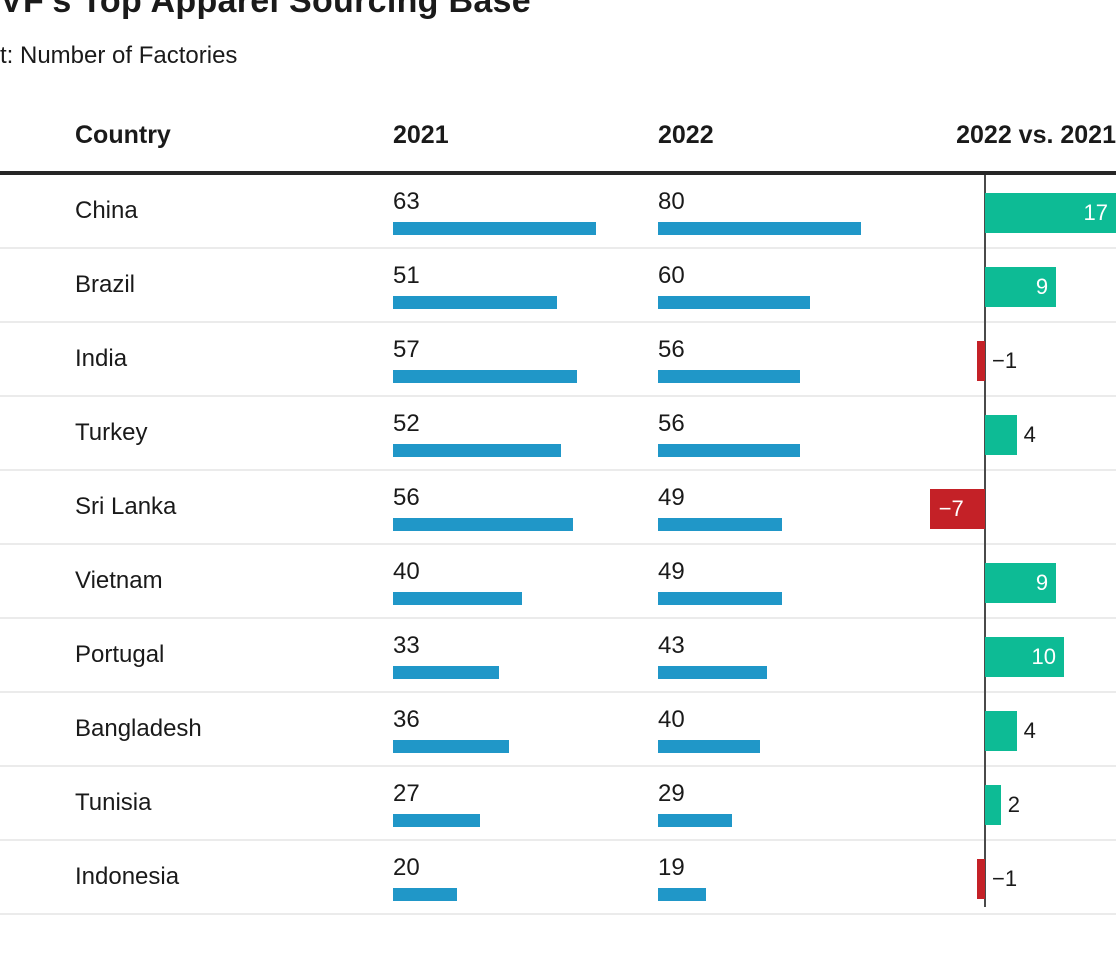 The image size is (1116, 954). What do you see at coordinates (120, 654) in the screenshot?
I see `country-label: Portugal` at bounding box center [120, 654].